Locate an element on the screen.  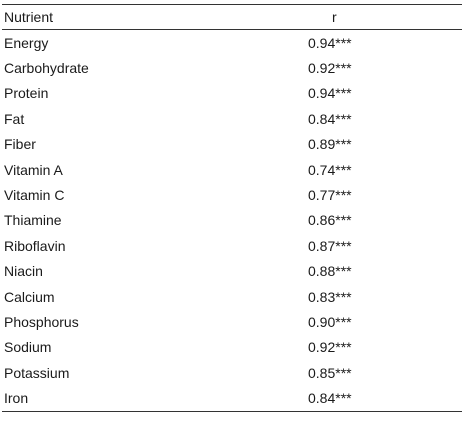
nutrient-name: Iron is located at coordinates (16, 398).